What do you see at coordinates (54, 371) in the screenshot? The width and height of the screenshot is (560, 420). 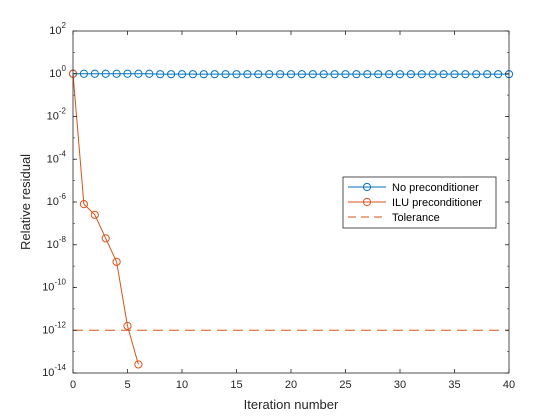 I see `y-tick-label: 10⁻¹⁴` at bounding box center [54, 371].